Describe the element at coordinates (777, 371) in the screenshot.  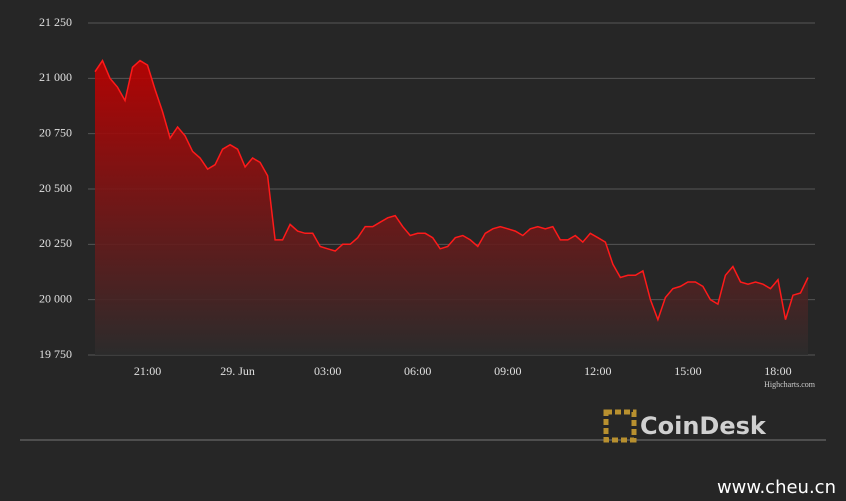
I see `x-tick-label: 18:00` at that location.